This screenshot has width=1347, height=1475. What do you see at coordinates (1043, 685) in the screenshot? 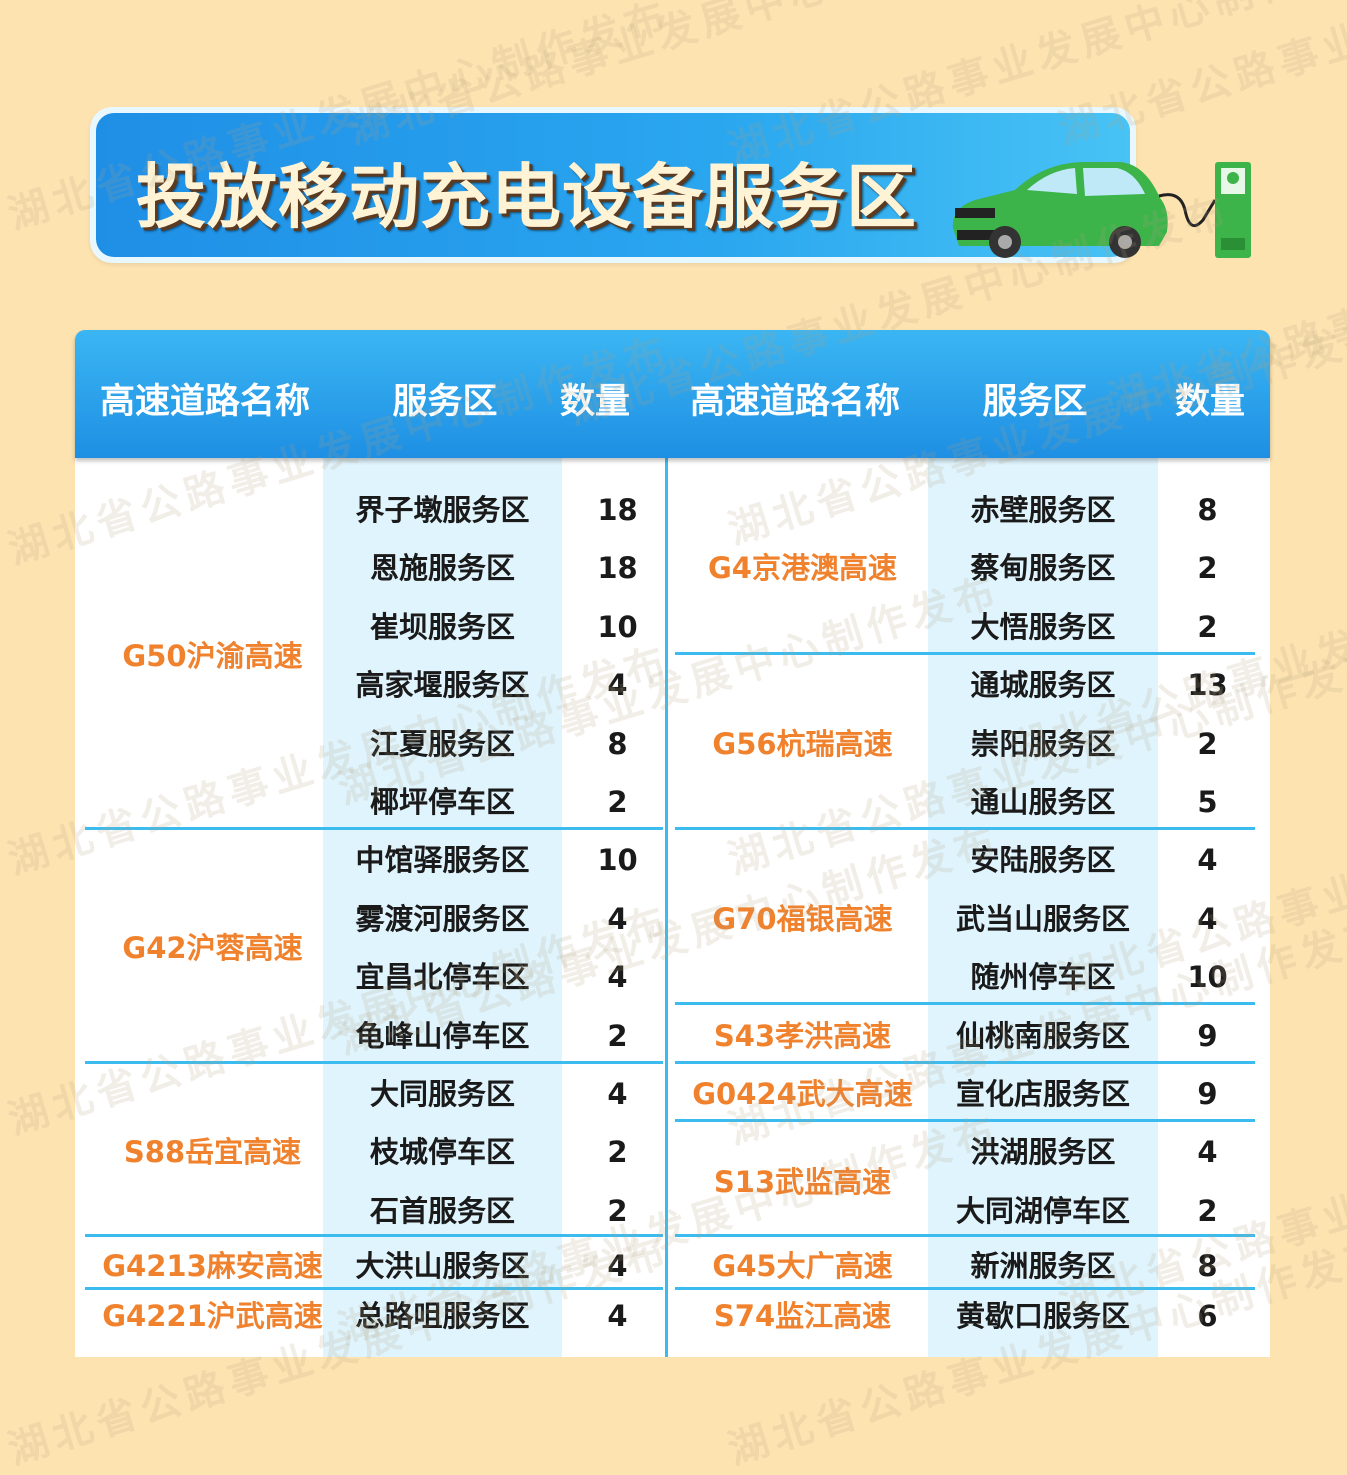
I see `service-area-name: 通城服务区` at bounding box center [1043, 685].